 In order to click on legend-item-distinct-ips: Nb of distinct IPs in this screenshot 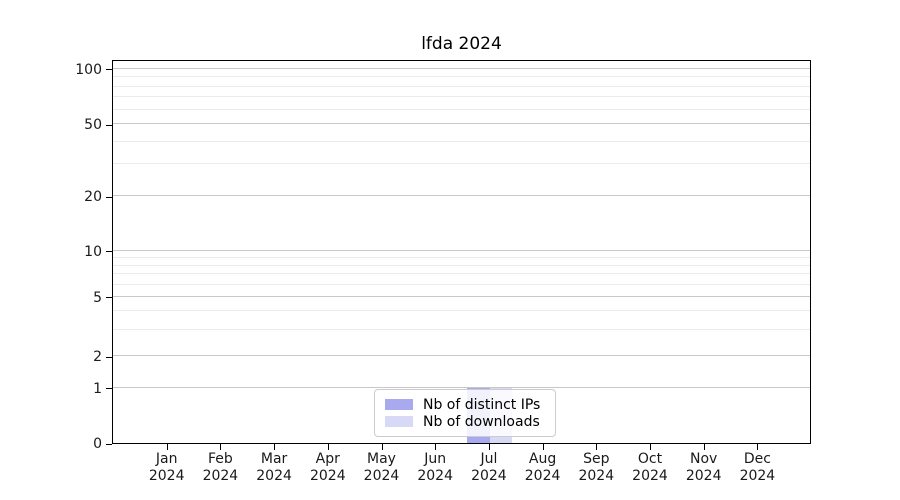, I will do `click(465, 404)`.